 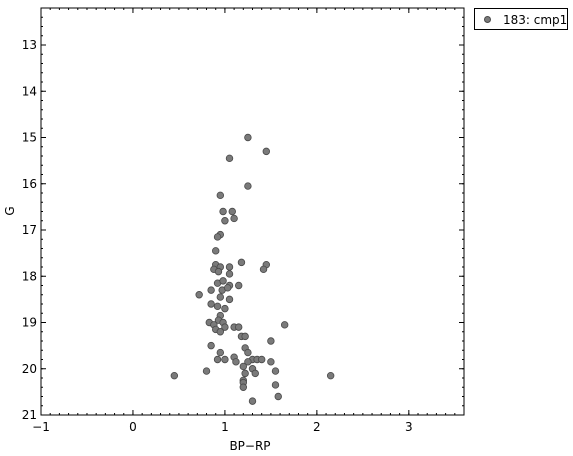 I want to click on legend-marker, so click(x=487, y=19).